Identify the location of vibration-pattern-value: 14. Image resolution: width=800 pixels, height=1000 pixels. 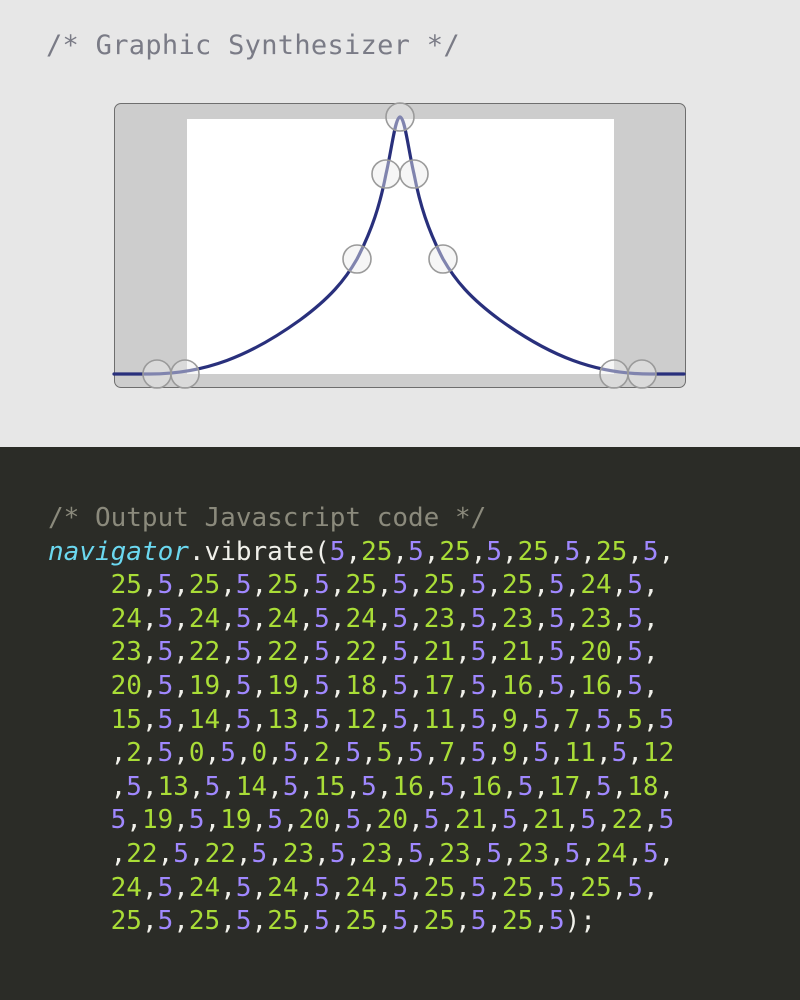
(204, 719).